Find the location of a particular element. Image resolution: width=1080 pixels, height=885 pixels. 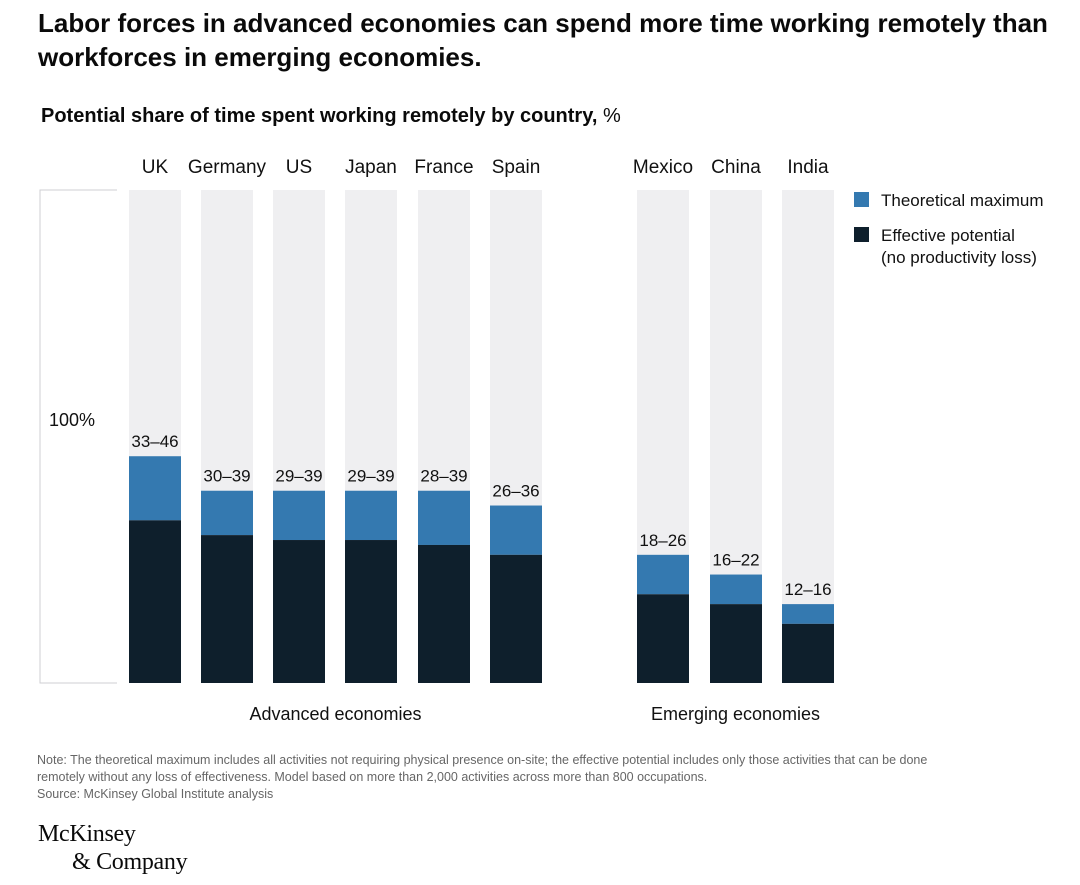

category-label: Germany is located at coordinates (227, 167).